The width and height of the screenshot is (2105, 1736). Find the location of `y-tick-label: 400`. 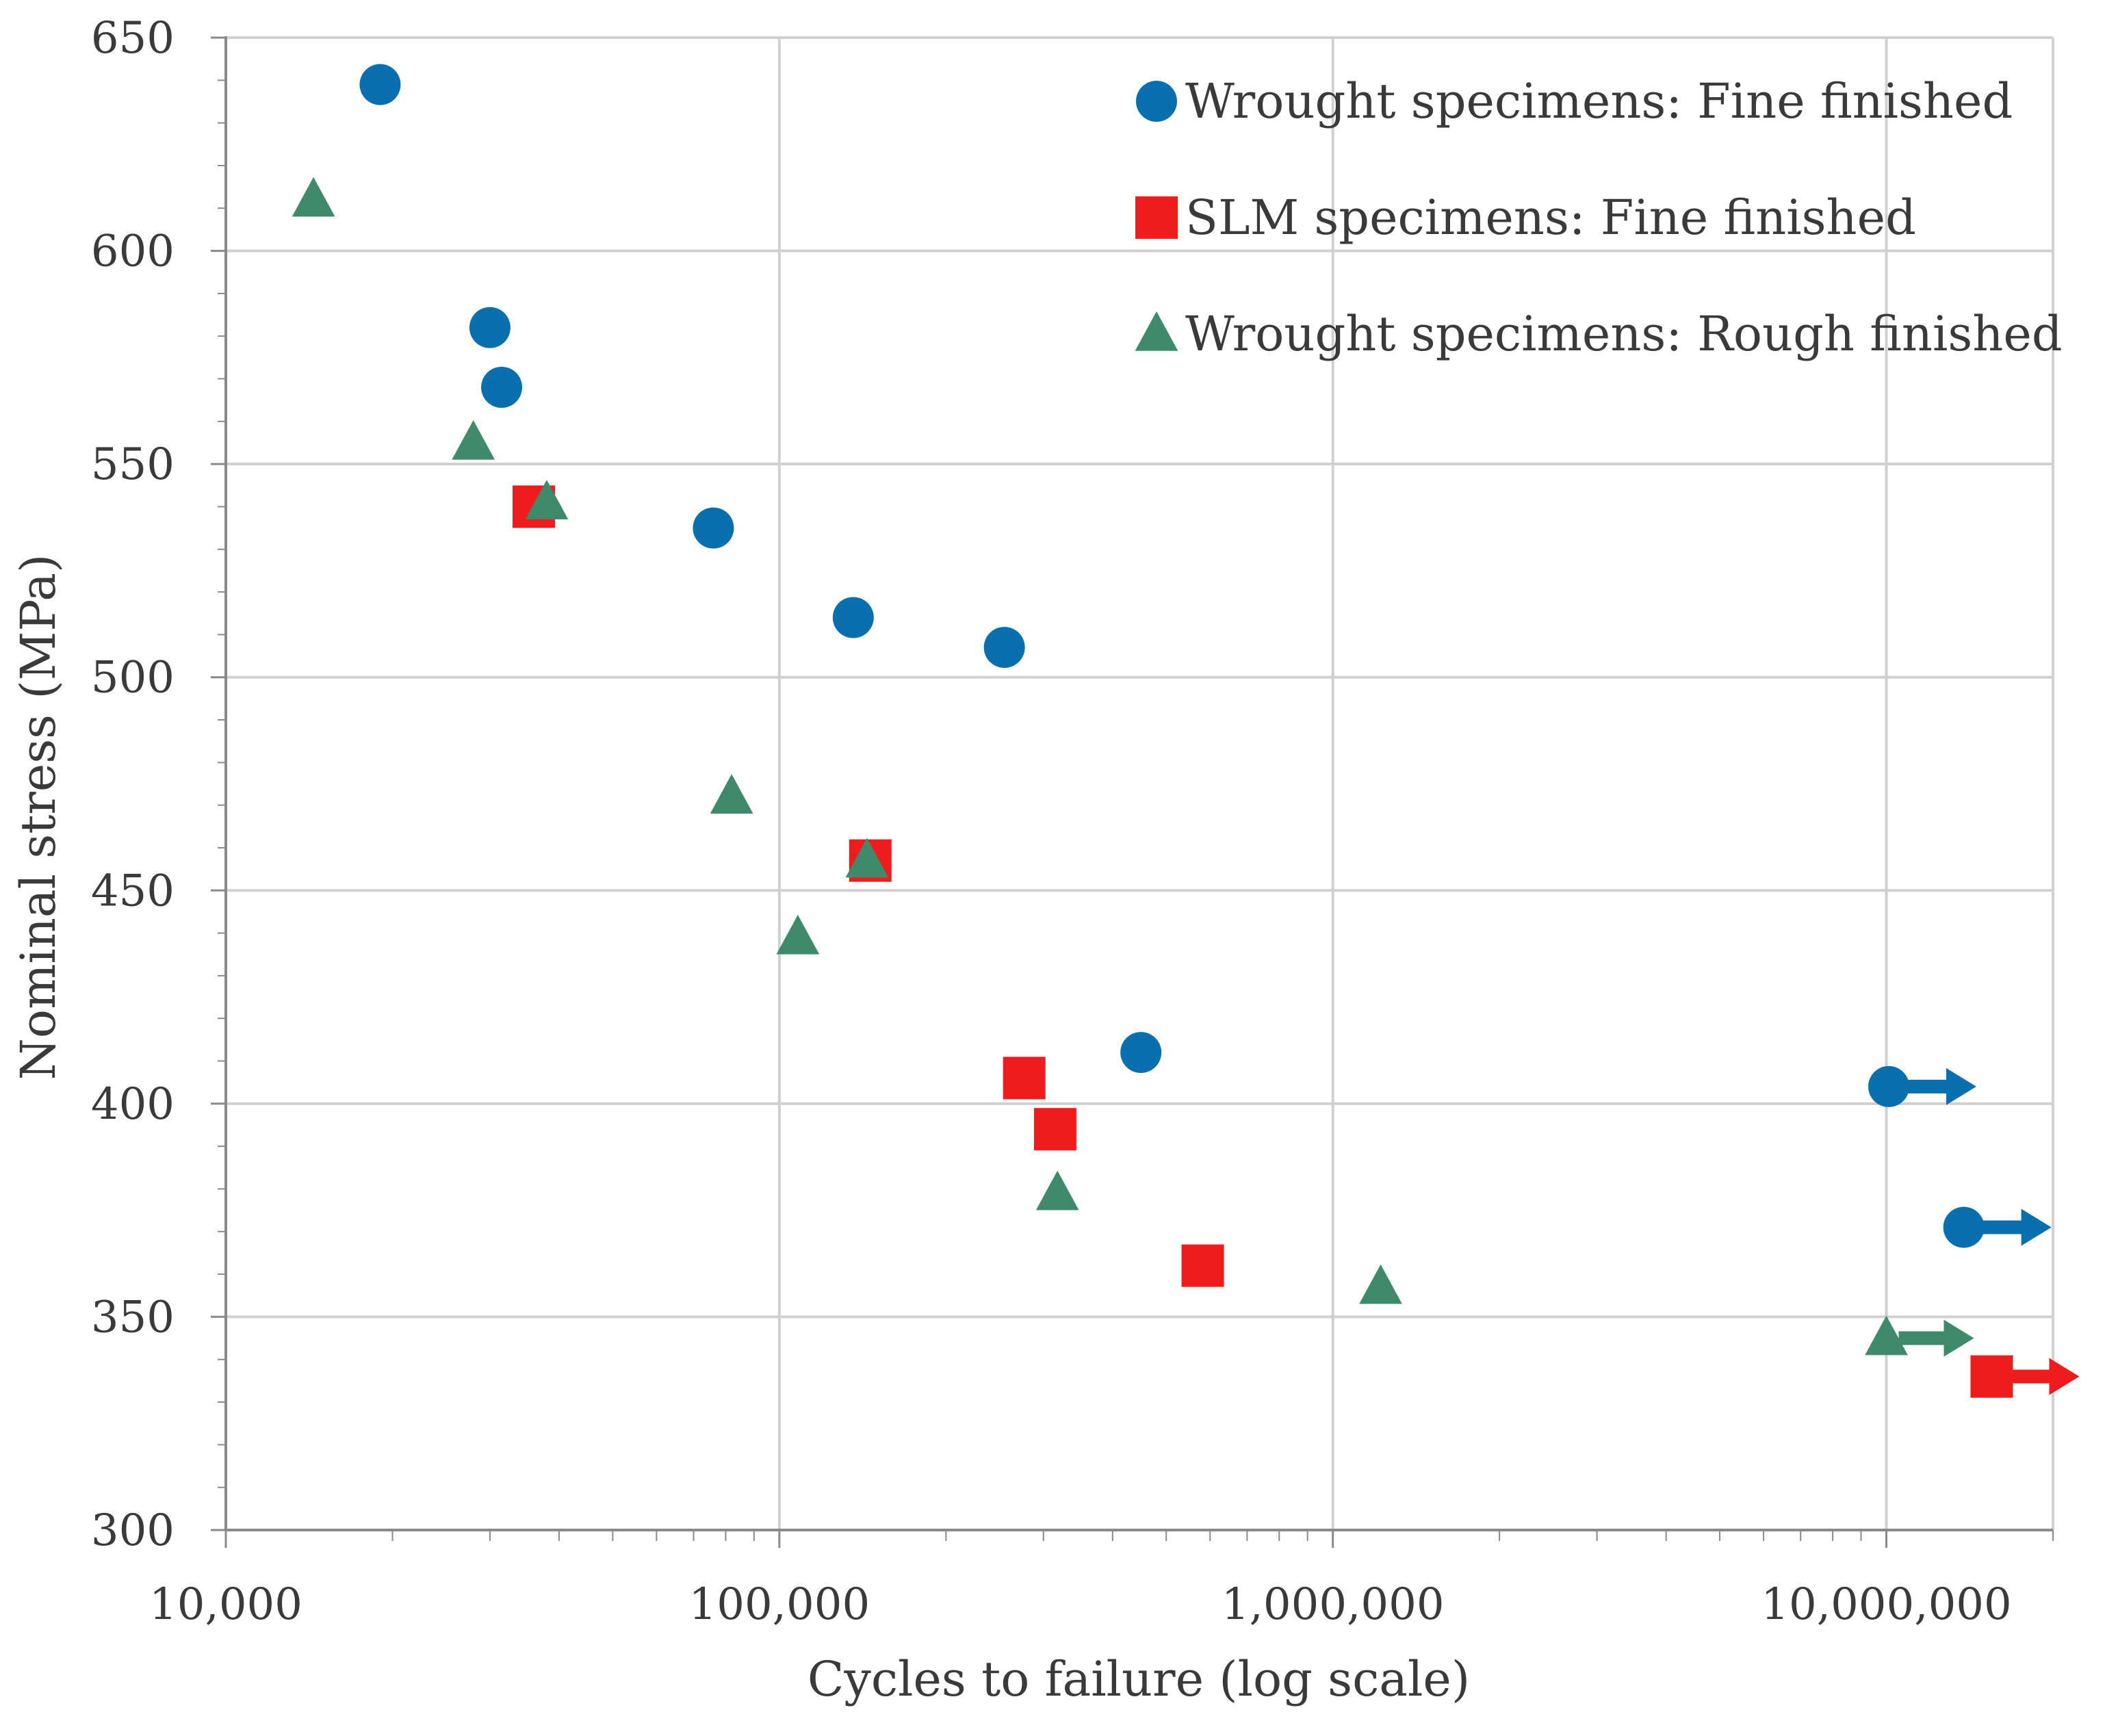

y-tick-label: 400 is located at coordinates (133, 1104).